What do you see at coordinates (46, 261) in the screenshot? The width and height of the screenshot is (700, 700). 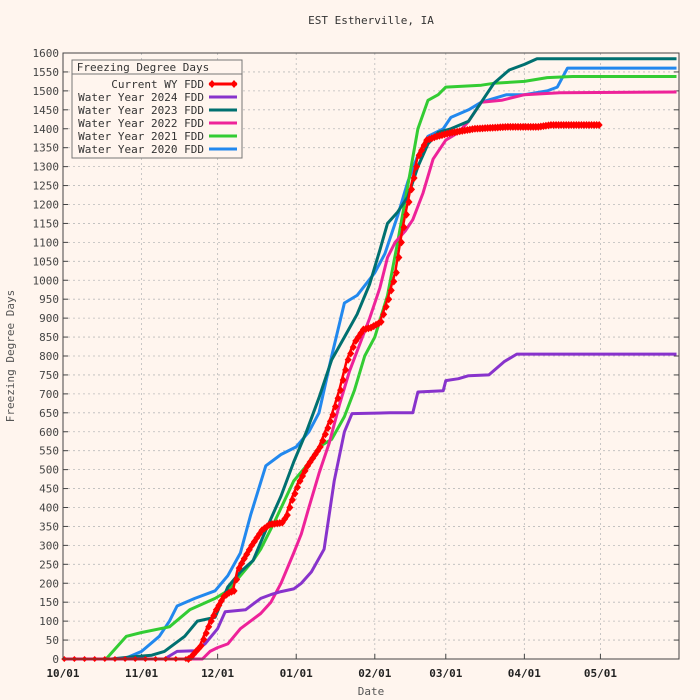 I see `y-tick-label: 1050` at bounding box center [46, 261].